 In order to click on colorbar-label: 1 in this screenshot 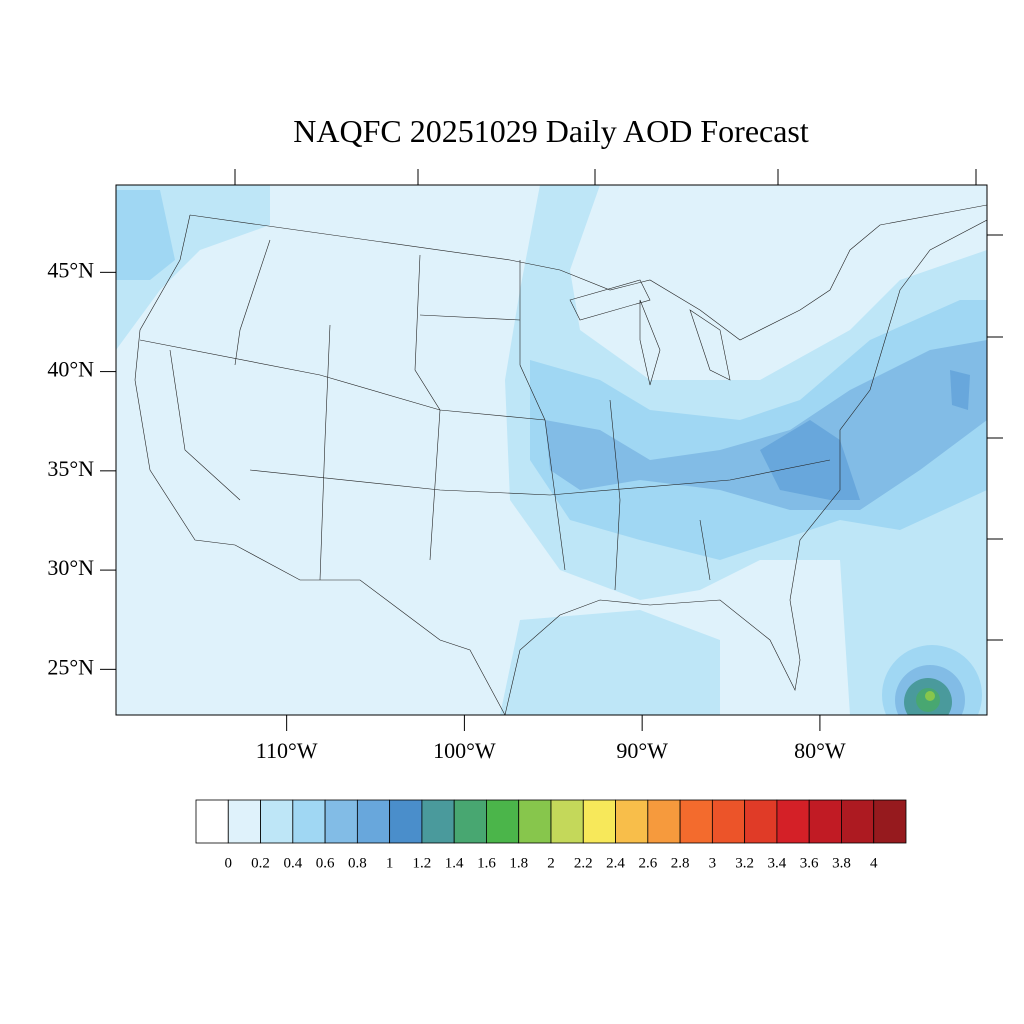, I will do `click(390, 863)`.